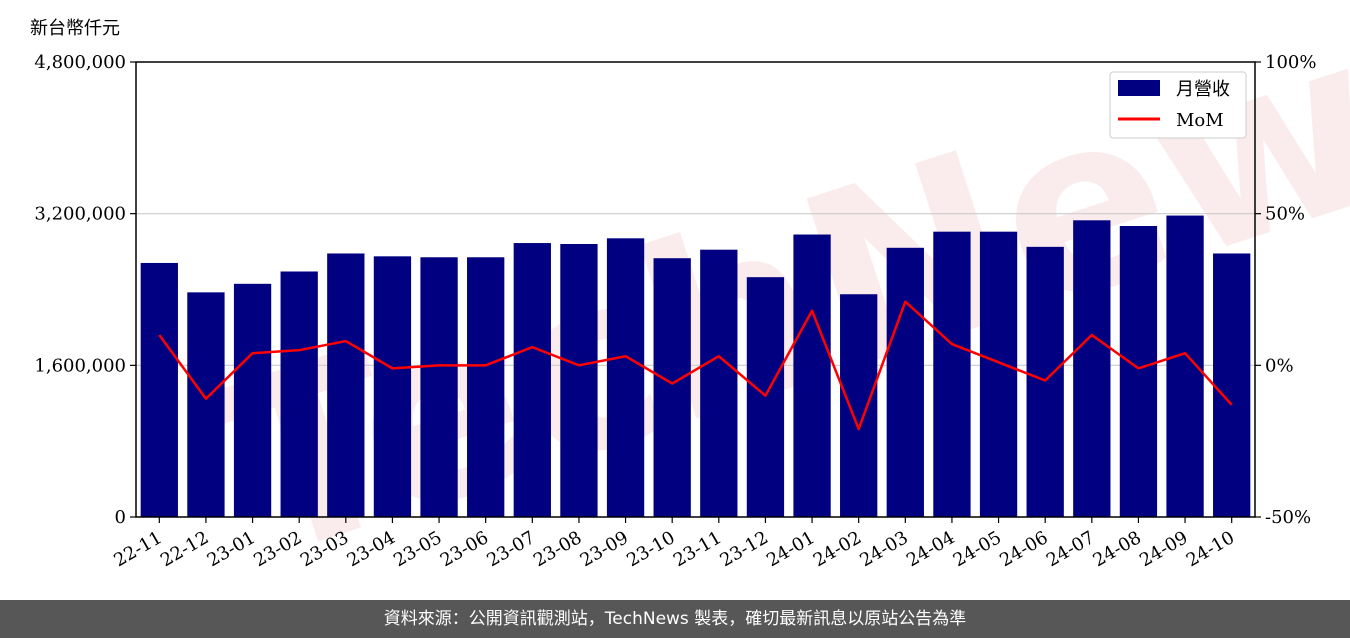 Image resolution: width=1350 pixels, height=638 pixels. What do you see at coordinates (1285, 214) in the screenshot?
I see `right-tick-label: 50%` at bounding box center [1285, 214].